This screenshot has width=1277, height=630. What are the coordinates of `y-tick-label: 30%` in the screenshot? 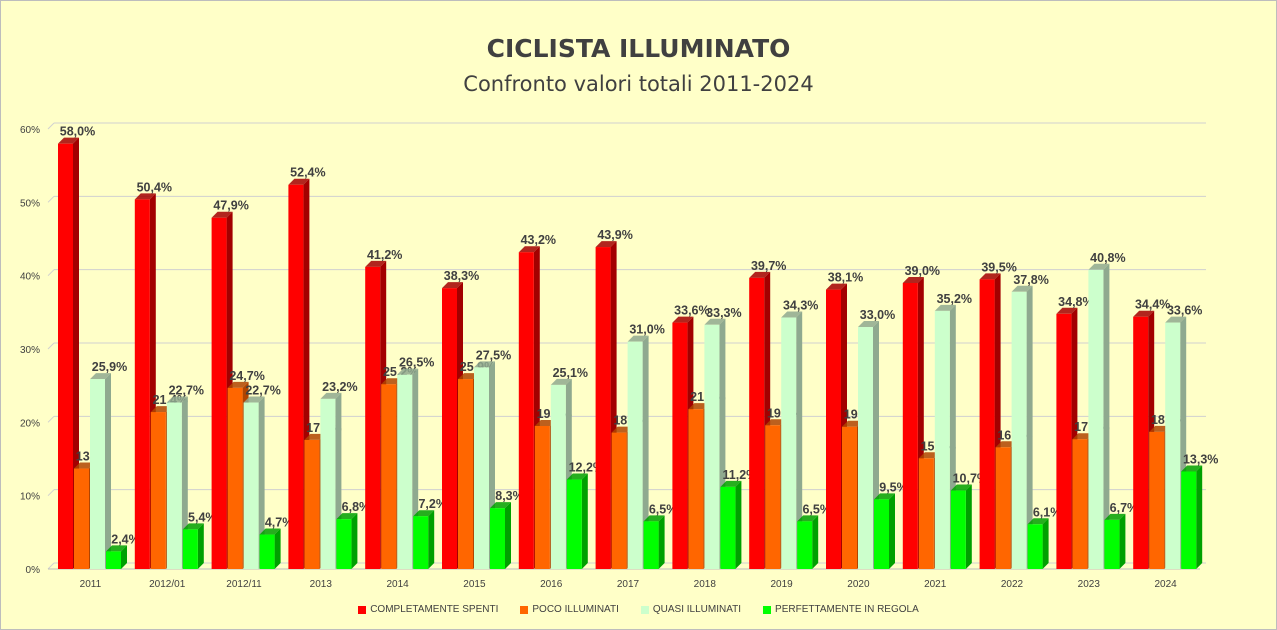 It's located at (30, 350).